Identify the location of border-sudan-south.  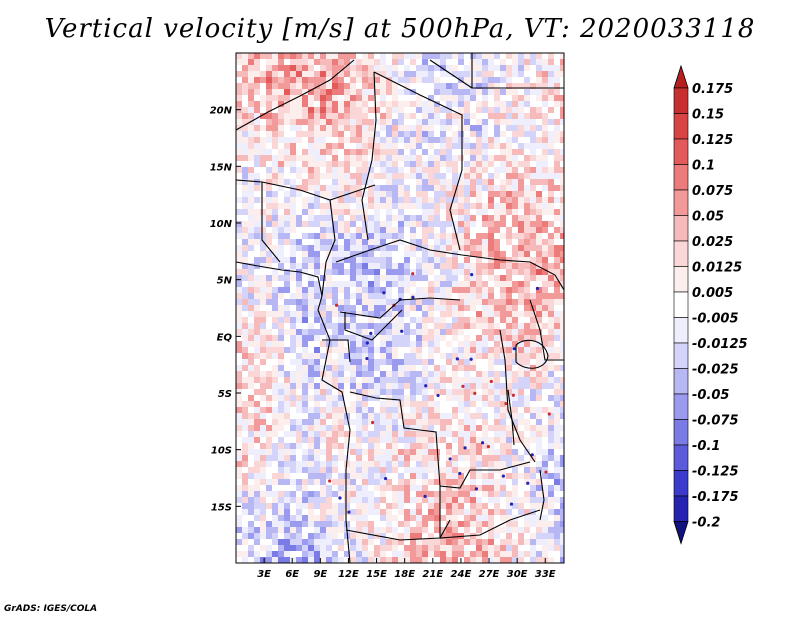
(512, 272).